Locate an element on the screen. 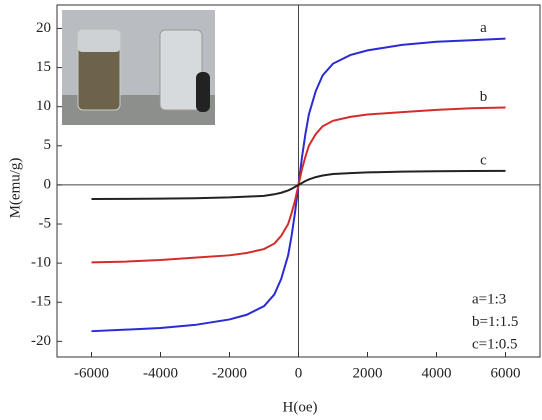 This screenshot has width=542, height=420. note: b=1:1.5 is located at coordinates (495, 322).